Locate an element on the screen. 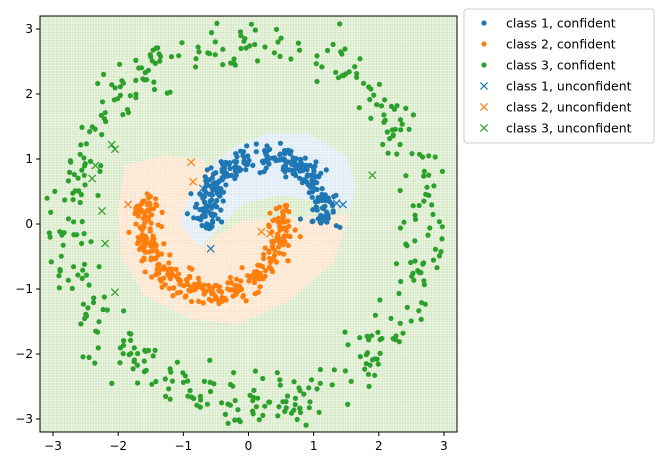 This screenshot has height=470, width=661. x-tick-label: −1 is located at coordinates (183, 446).